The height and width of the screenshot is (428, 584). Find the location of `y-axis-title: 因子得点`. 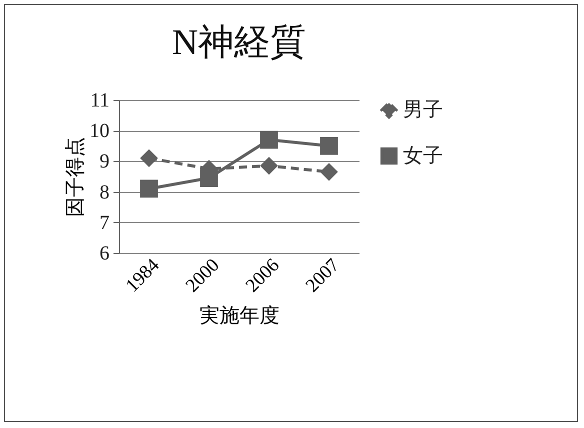

y-axis-title: 因子得点 is located at coordinates (75, 177).